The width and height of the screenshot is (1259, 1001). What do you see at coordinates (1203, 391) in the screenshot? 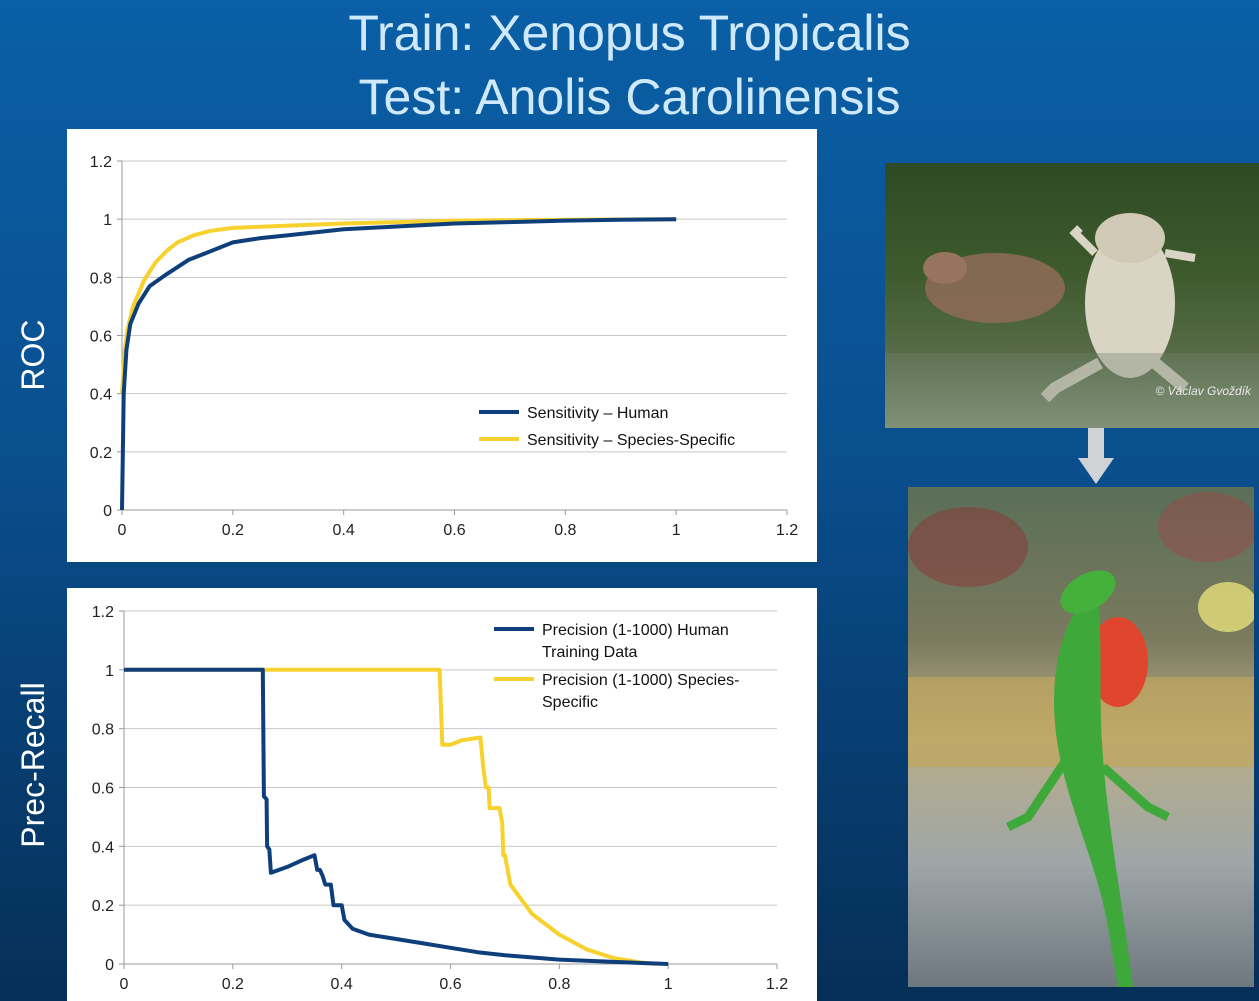
I see `photo-credit: © Václav Gvoždík` at bounding box center [1203, 391].